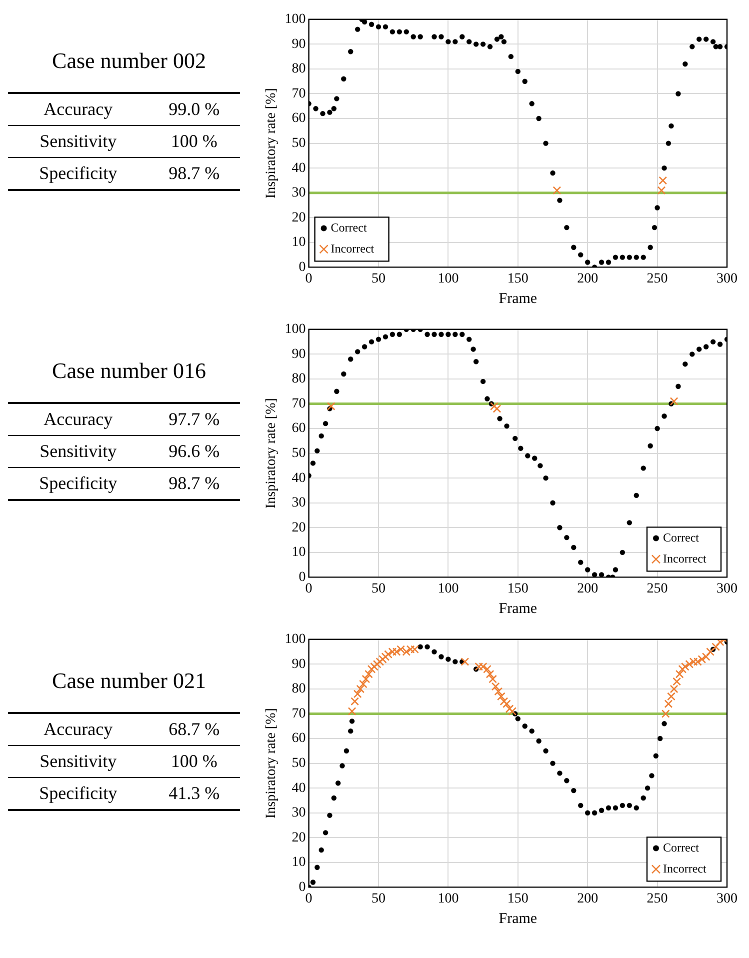  What do you see at coordinates (302, 577) in the screenshot?
I see `y-tick-label: 0` at bounding box center [302, 577].